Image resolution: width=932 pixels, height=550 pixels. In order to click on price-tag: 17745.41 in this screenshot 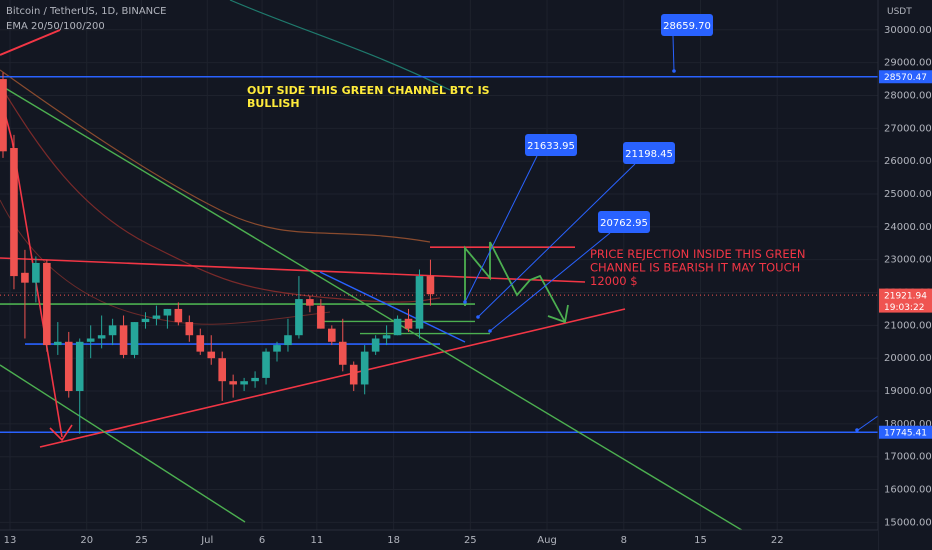, I will do `click(905, 434)`.